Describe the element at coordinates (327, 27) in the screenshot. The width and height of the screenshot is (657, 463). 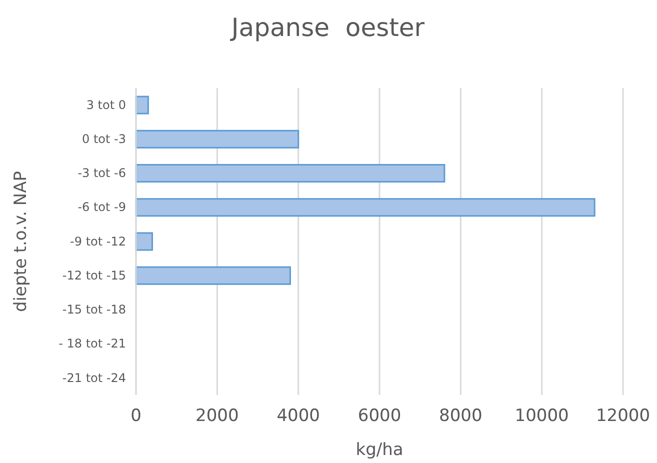
I see `chart-title: Japanse oester` at that location.